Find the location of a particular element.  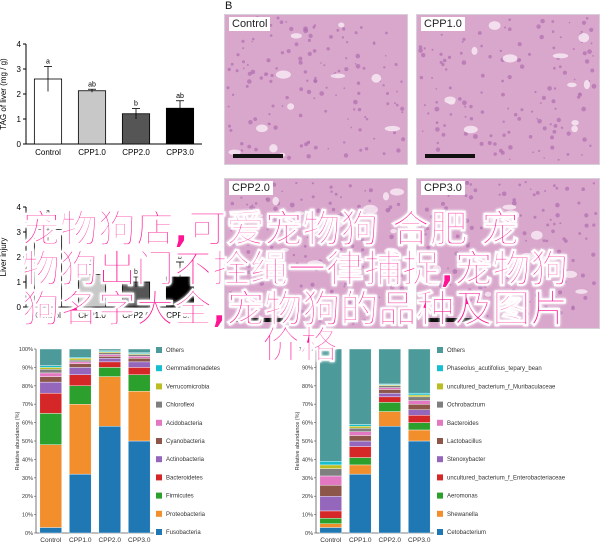

legend-label: Actinobacteria is located at coordinates (185, 460).